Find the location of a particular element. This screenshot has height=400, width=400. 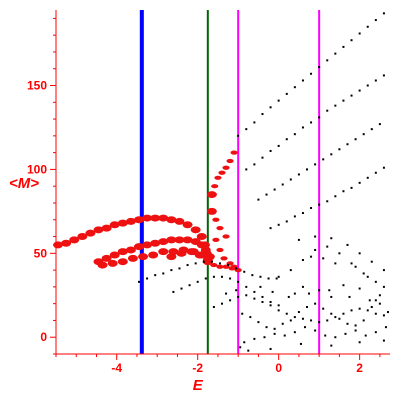

y-tick-label: 0 is located at coordinates (43, 337).